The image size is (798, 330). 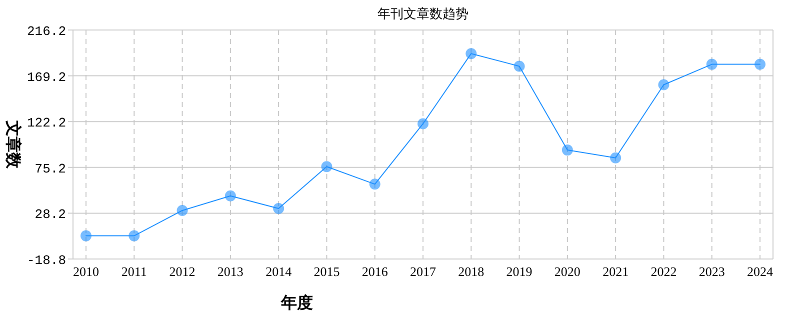 I want to click on y-tick-label: 75.2, so click(x=50, y=168).